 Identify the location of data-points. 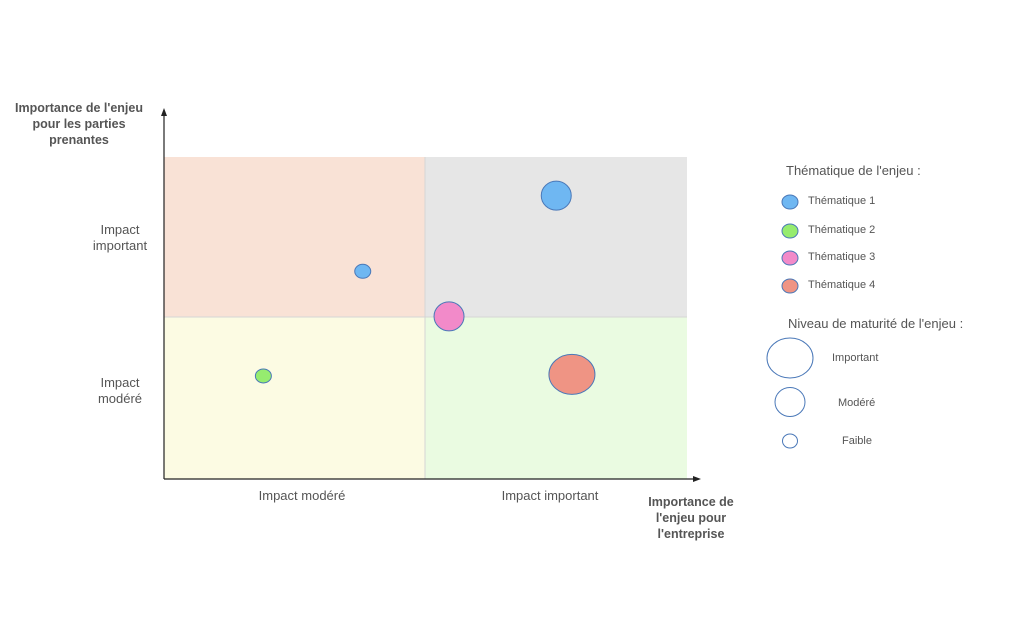
(425, 287).